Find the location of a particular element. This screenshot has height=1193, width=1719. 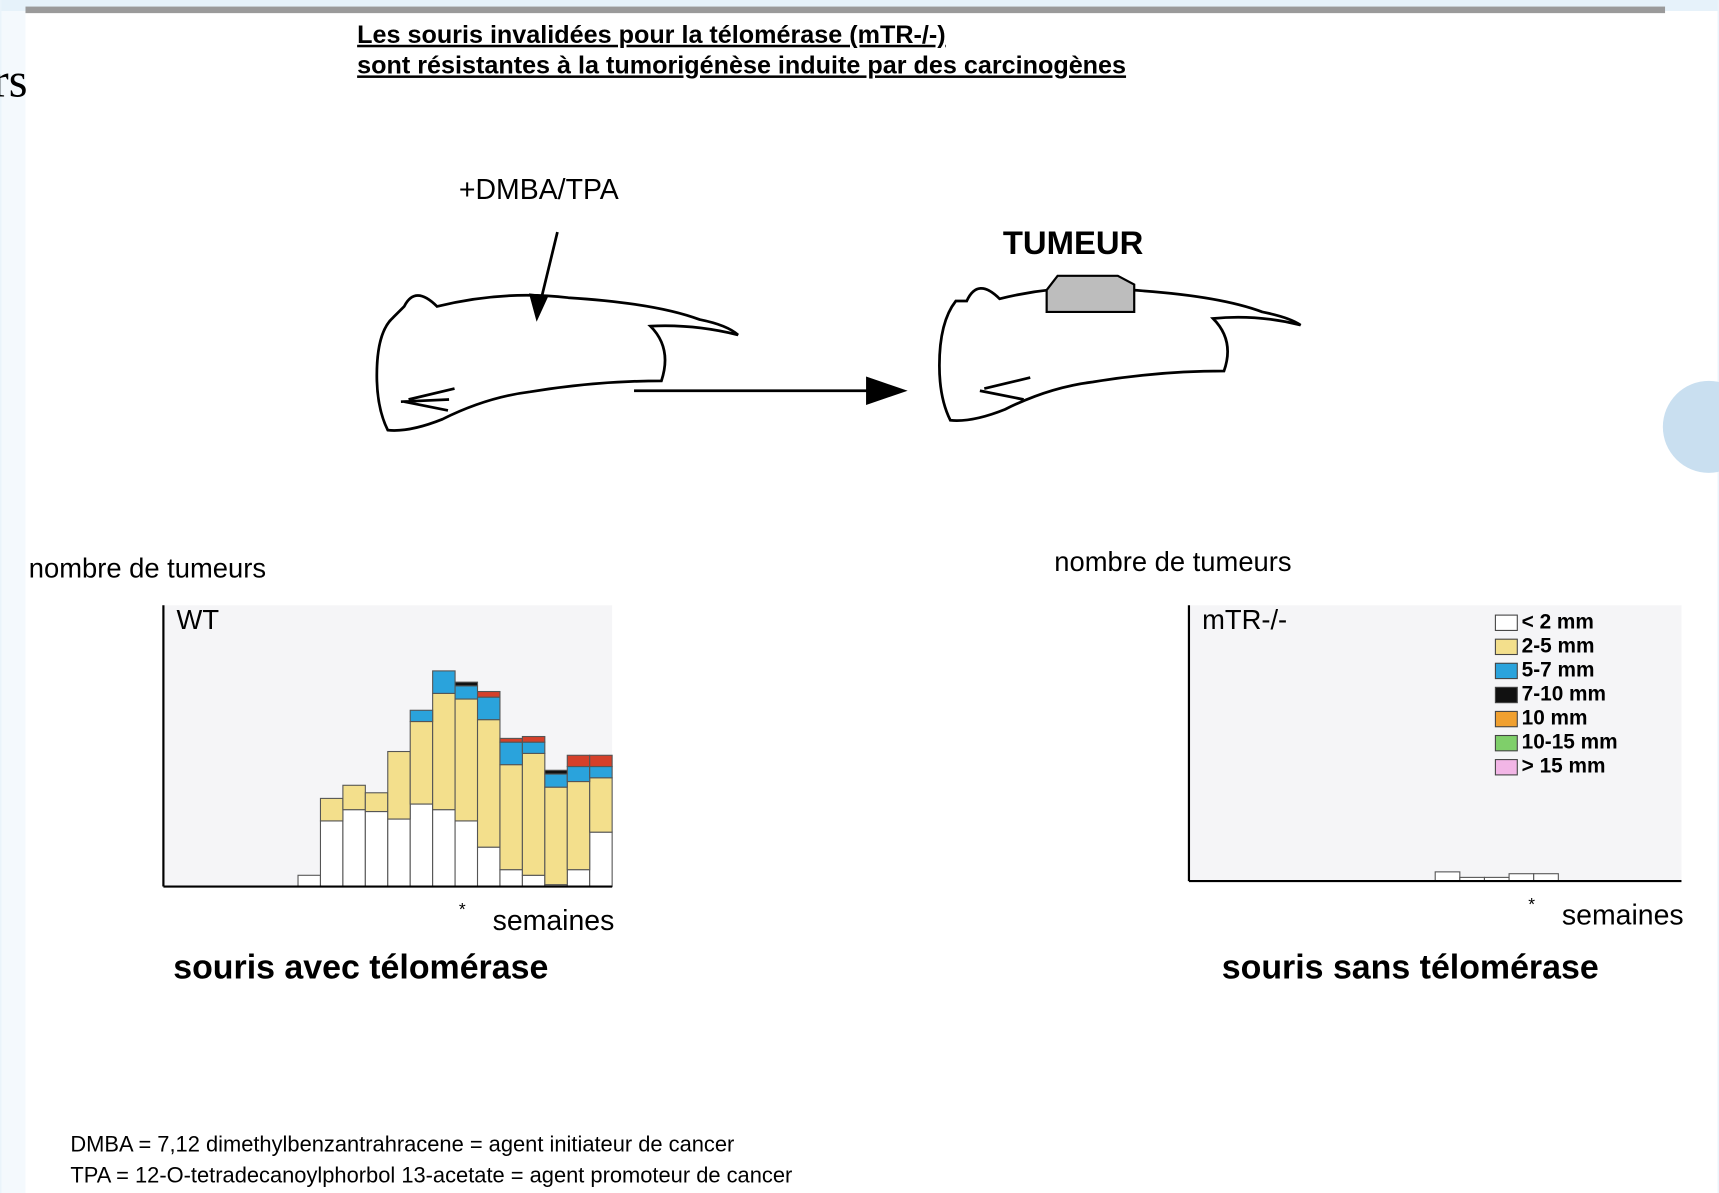

plot-area is located at coordinates (1435, 743).